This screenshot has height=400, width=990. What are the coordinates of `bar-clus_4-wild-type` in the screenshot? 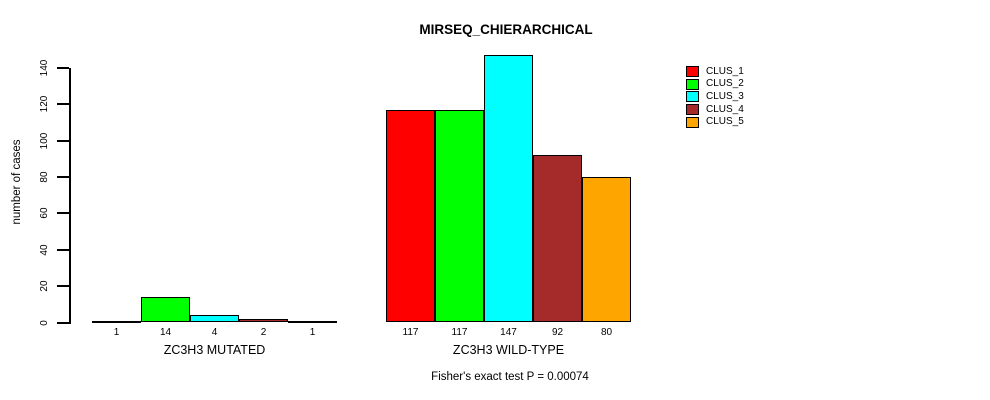 It's located at (557, 239).